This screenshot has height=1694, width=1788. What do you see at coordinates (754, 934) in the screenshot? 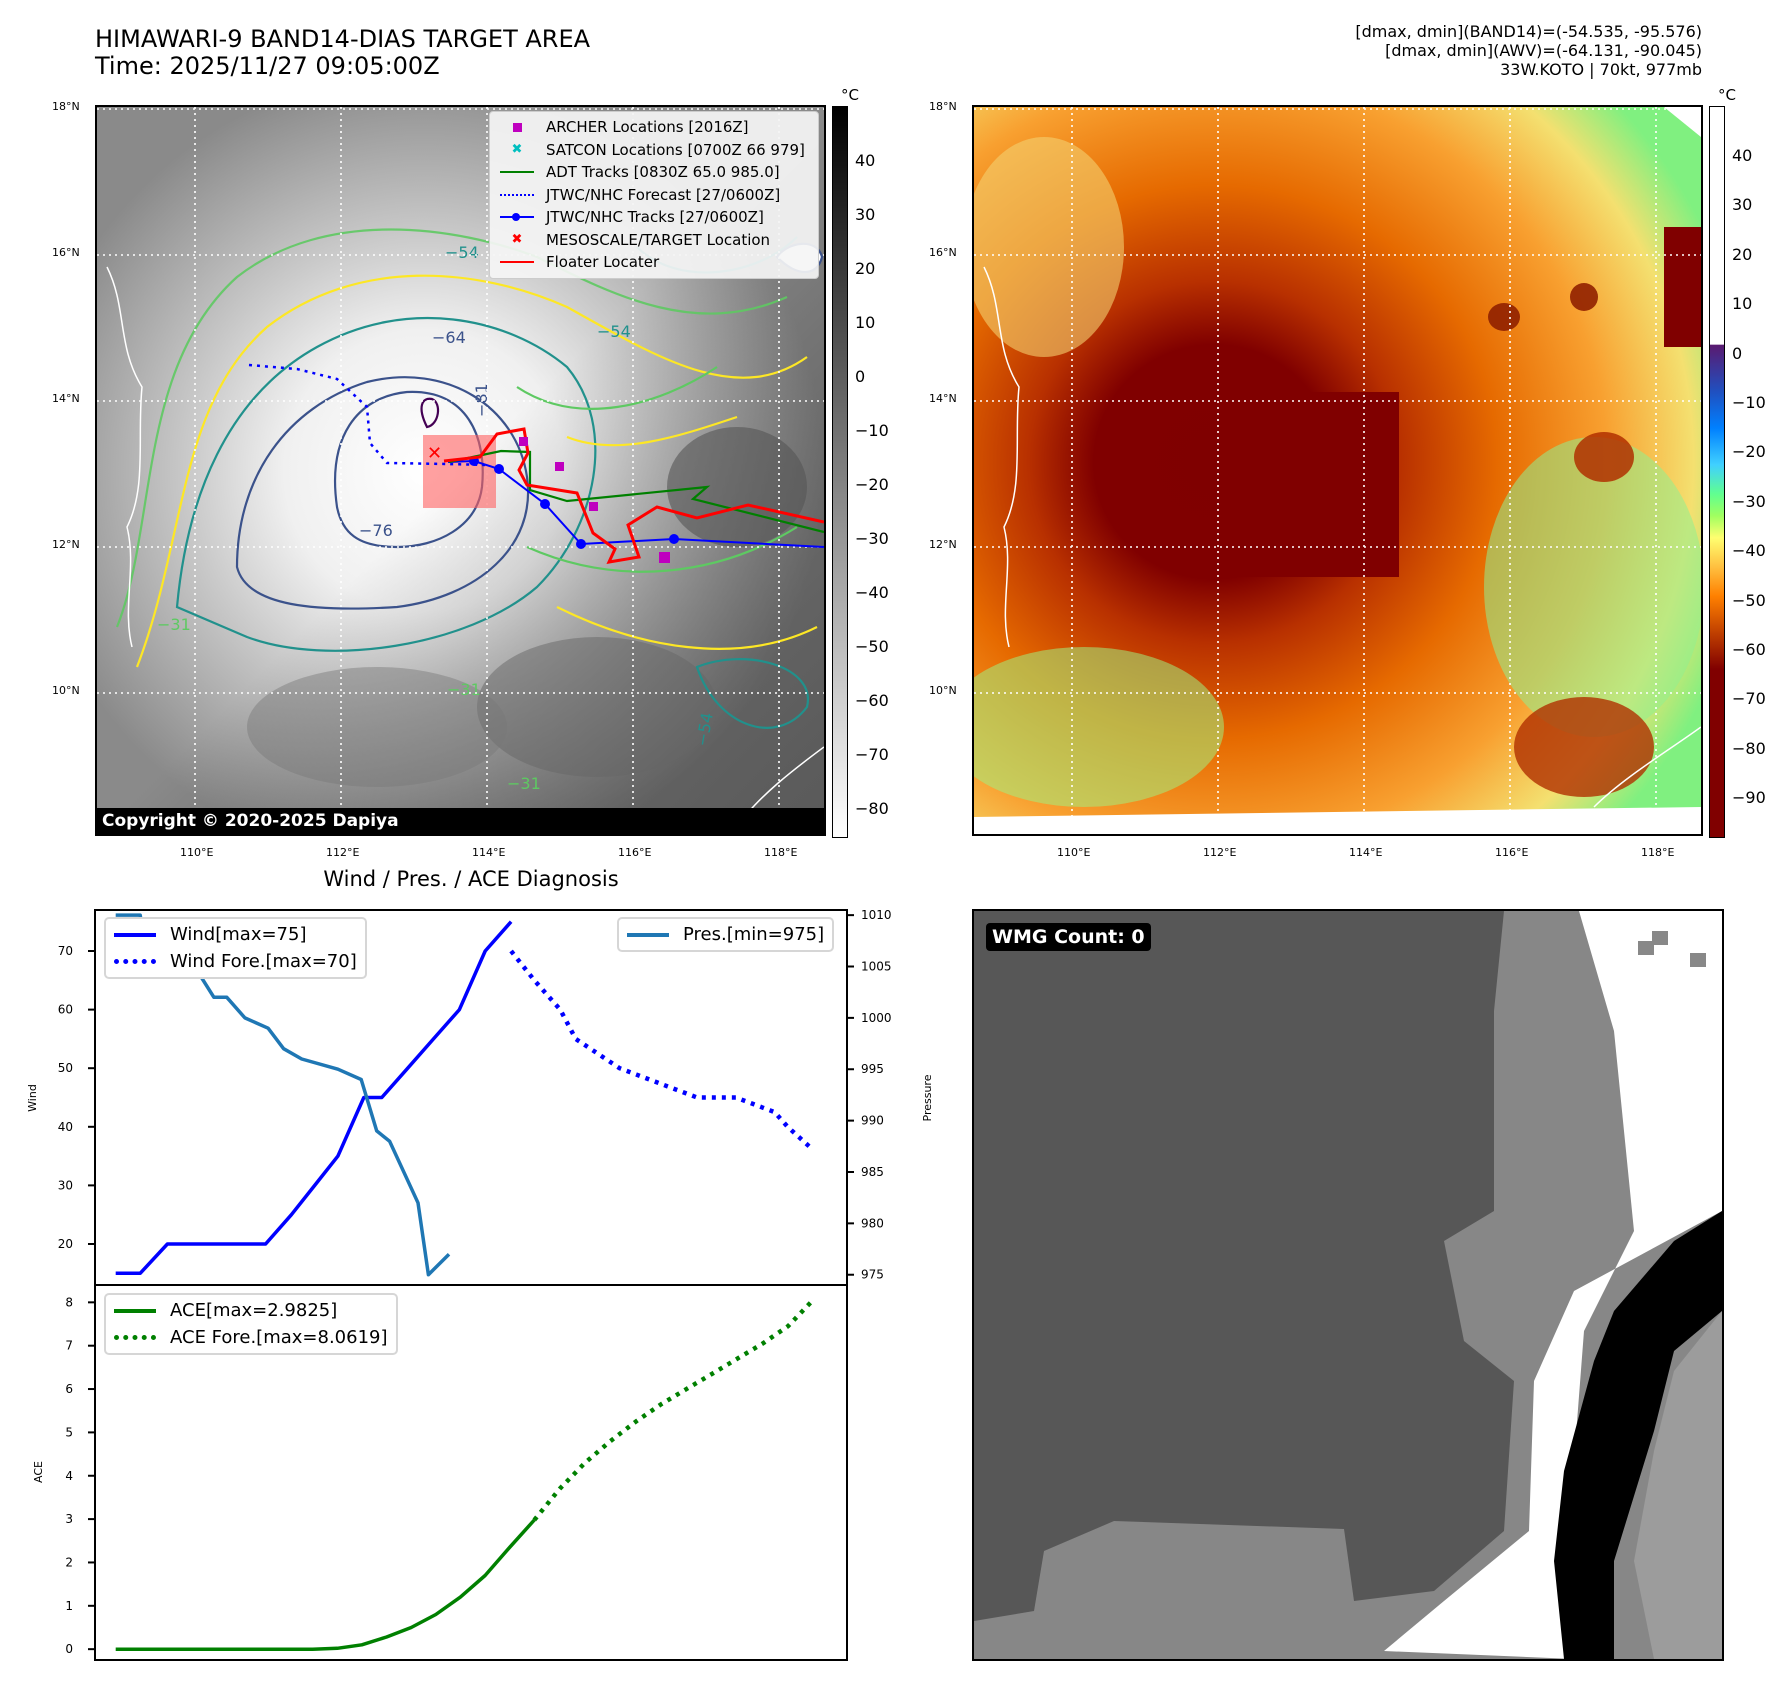
I see `legend-label: Pres.[min=975]` at bounding box center [754, 934].